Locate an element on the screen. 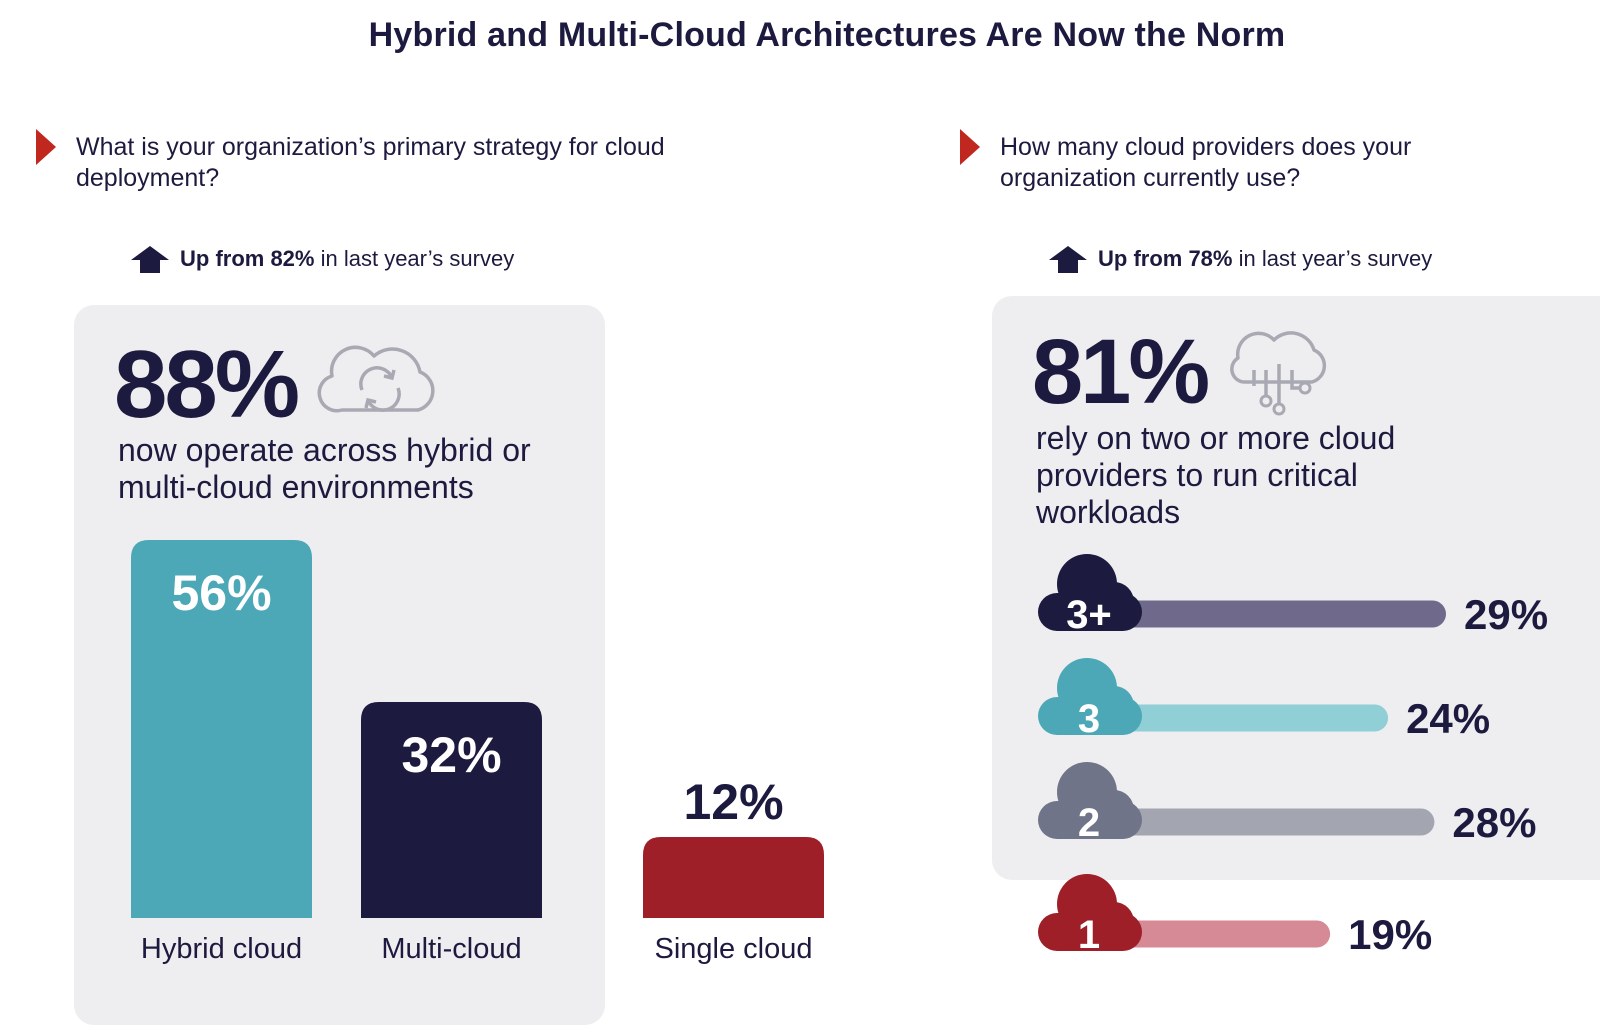  provider-value-label-2: 28% is located at coordinates (1494, 822).